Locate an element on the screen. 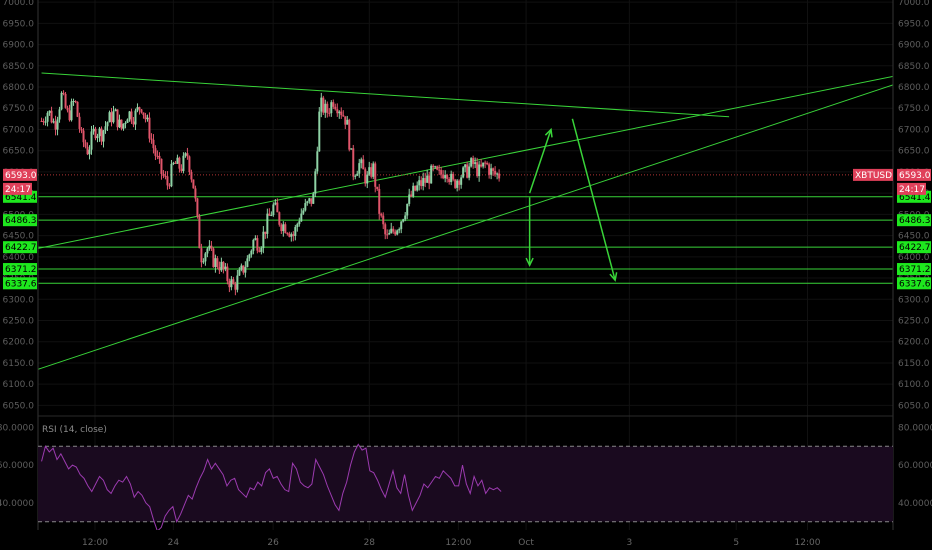 The width and height of the screenshot is (932, 550). level-tag-right-bg is located at coordinates (914, 283).